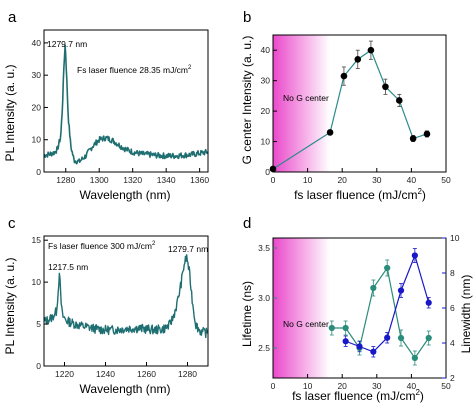 The height and width of the screenshot is (404, 474). What do you see at coordinates (126, 296) in the screenshot?
I see `panel-c-spectrum-line` at bounding box center [126, 296].